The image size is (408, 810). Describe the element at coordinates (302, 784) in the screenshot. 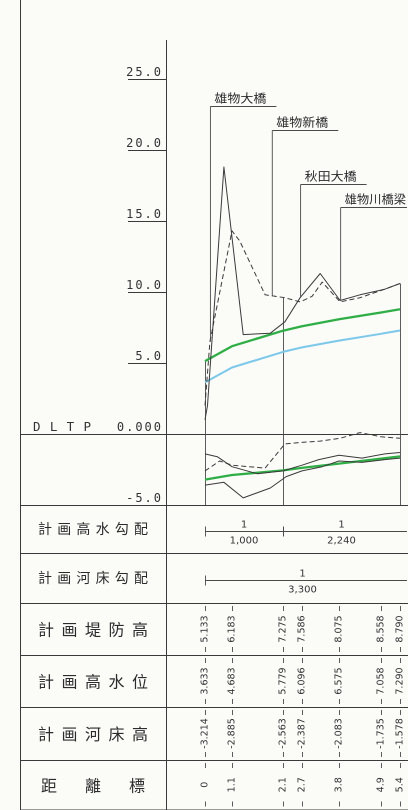

I see `station-value: 2.7` at that location.